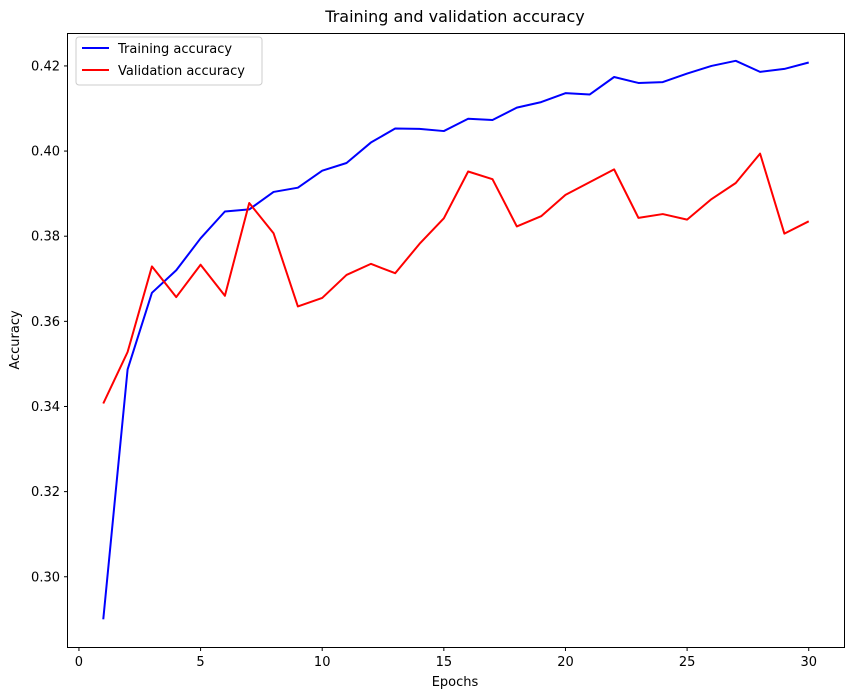  I want to click on y-tick-label: 0.34, so click(45, 407).